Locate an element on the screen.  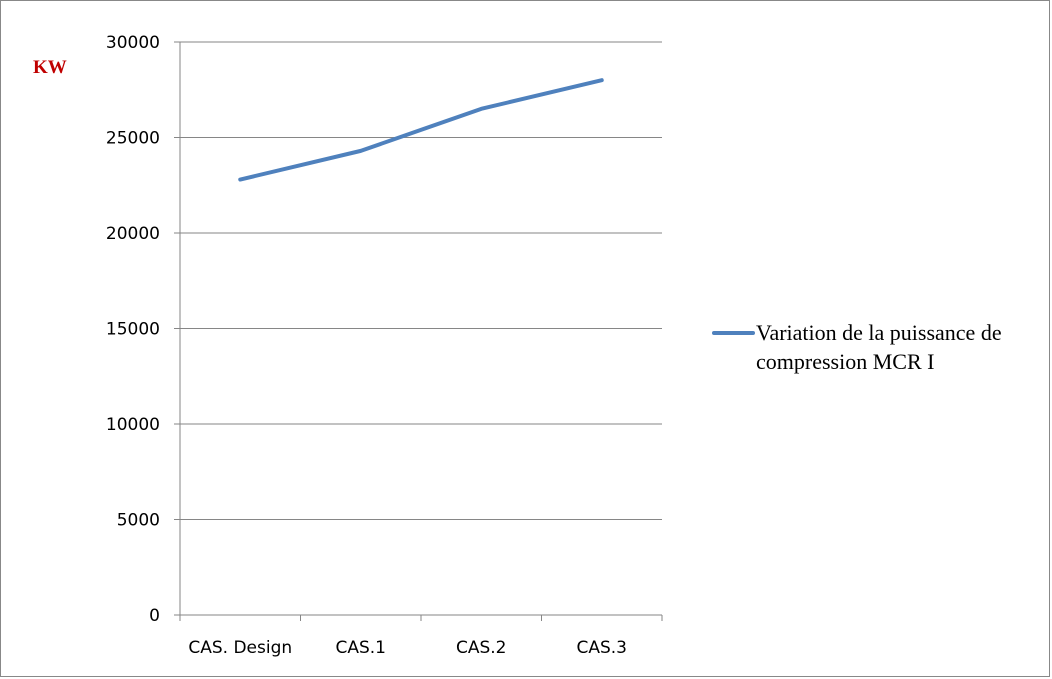
series-lines is located at coordinates (421, 130).